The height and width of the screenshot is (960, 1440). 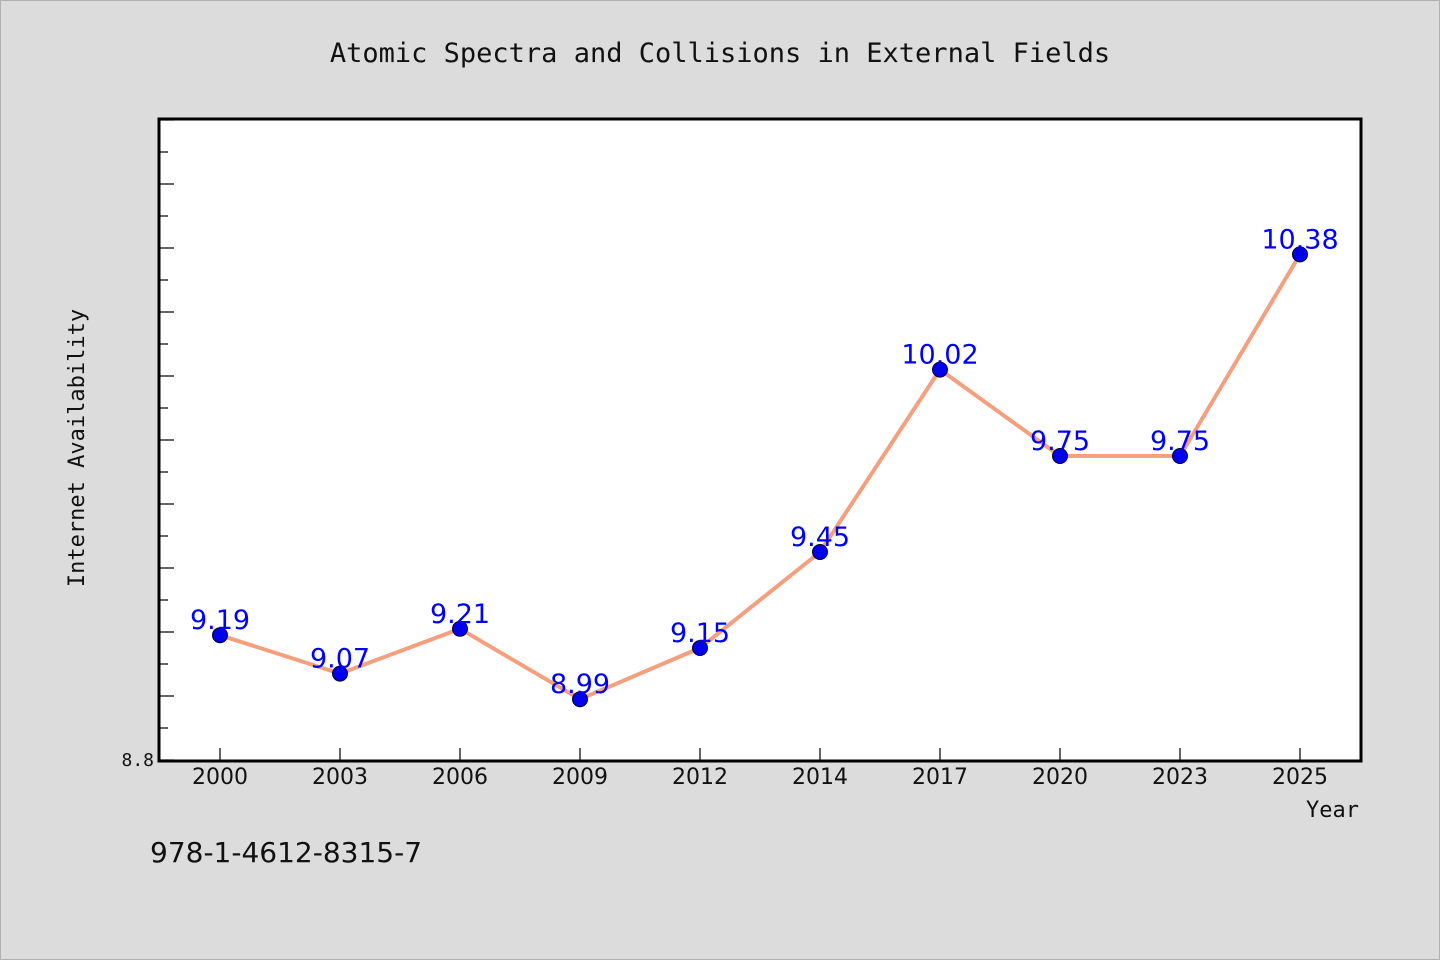 What do you see at coordinates (580, 777) in the screenshot?
I see `x-tick-label: 2009` at bounding box center [580, 777].